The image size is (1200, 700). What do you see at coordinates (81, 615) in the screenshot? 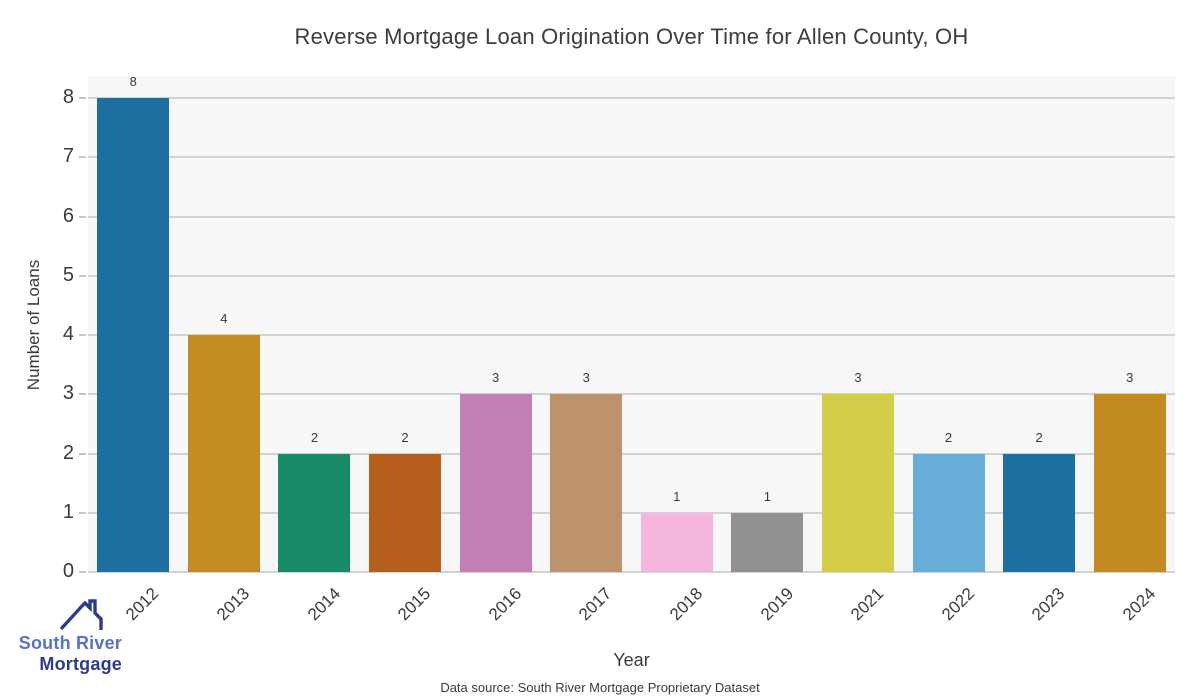
I see `house-roof-icon` at bounding box center [81, 615].